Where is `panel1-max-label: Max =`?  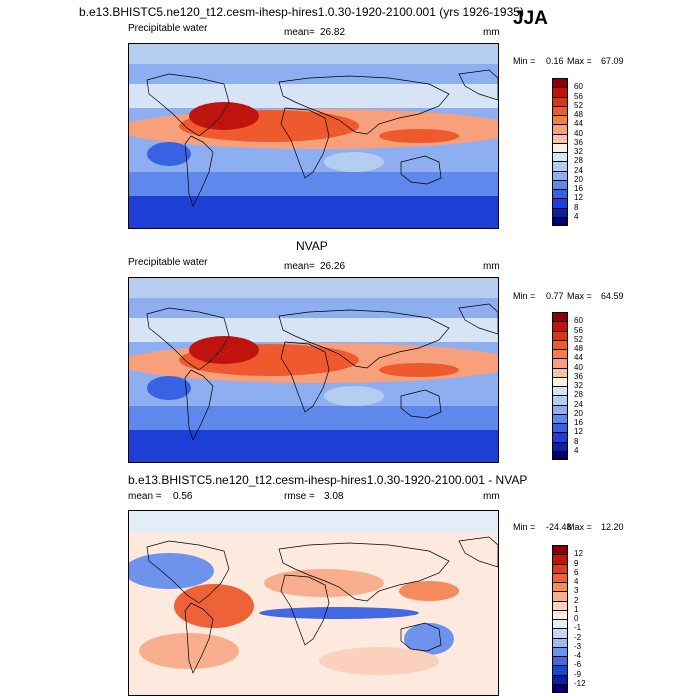
panel1-max-label: Max = is located at coordinates (579, 61).